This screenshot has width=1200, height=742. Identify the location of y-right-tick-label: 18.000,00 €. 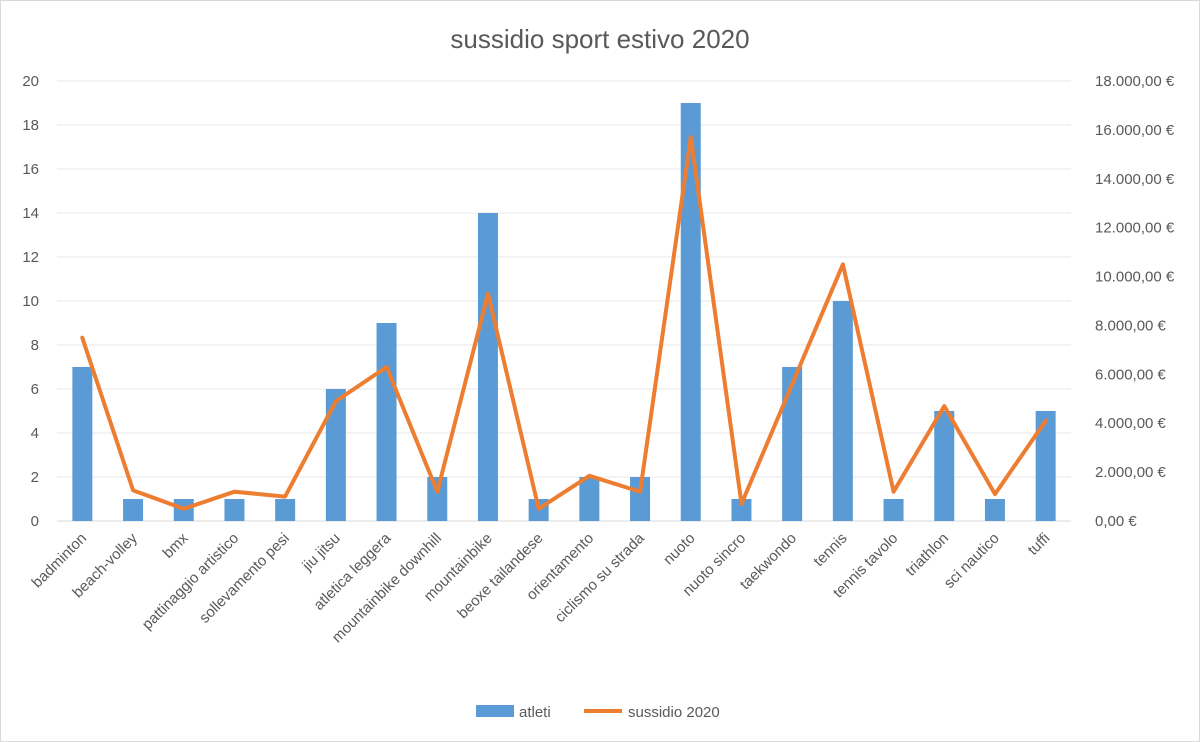
(1135, 81).